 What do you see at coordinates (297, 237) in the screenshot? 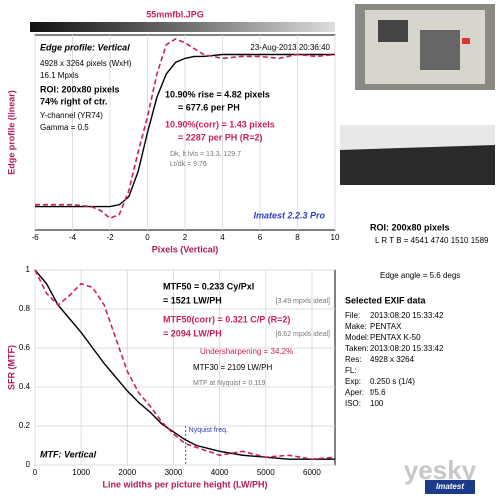
I see `x-tick-label: 8` at bounding box center [297, 237].